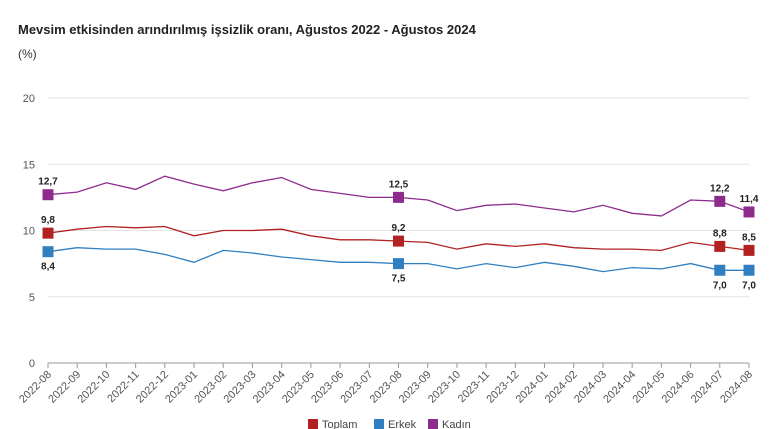 This screenshot has height=429, width=772. I want to click on y-tick-label: 10, so click(29, 232).